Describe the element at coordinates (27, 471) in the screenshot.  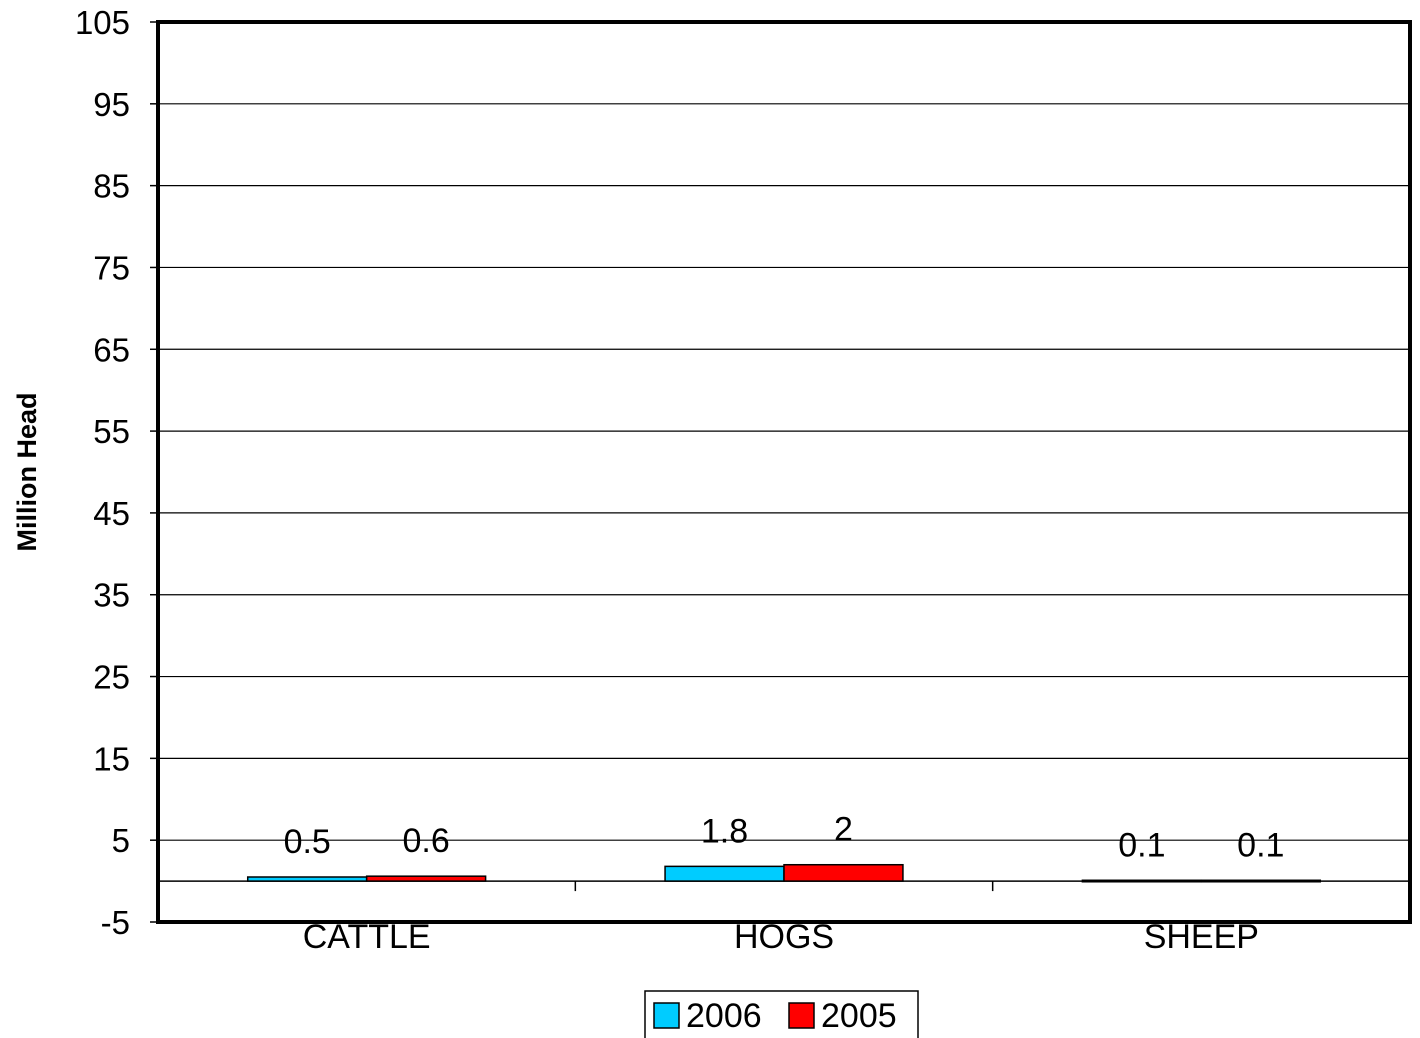
I see `y-axis-label: Million Head` at that location.